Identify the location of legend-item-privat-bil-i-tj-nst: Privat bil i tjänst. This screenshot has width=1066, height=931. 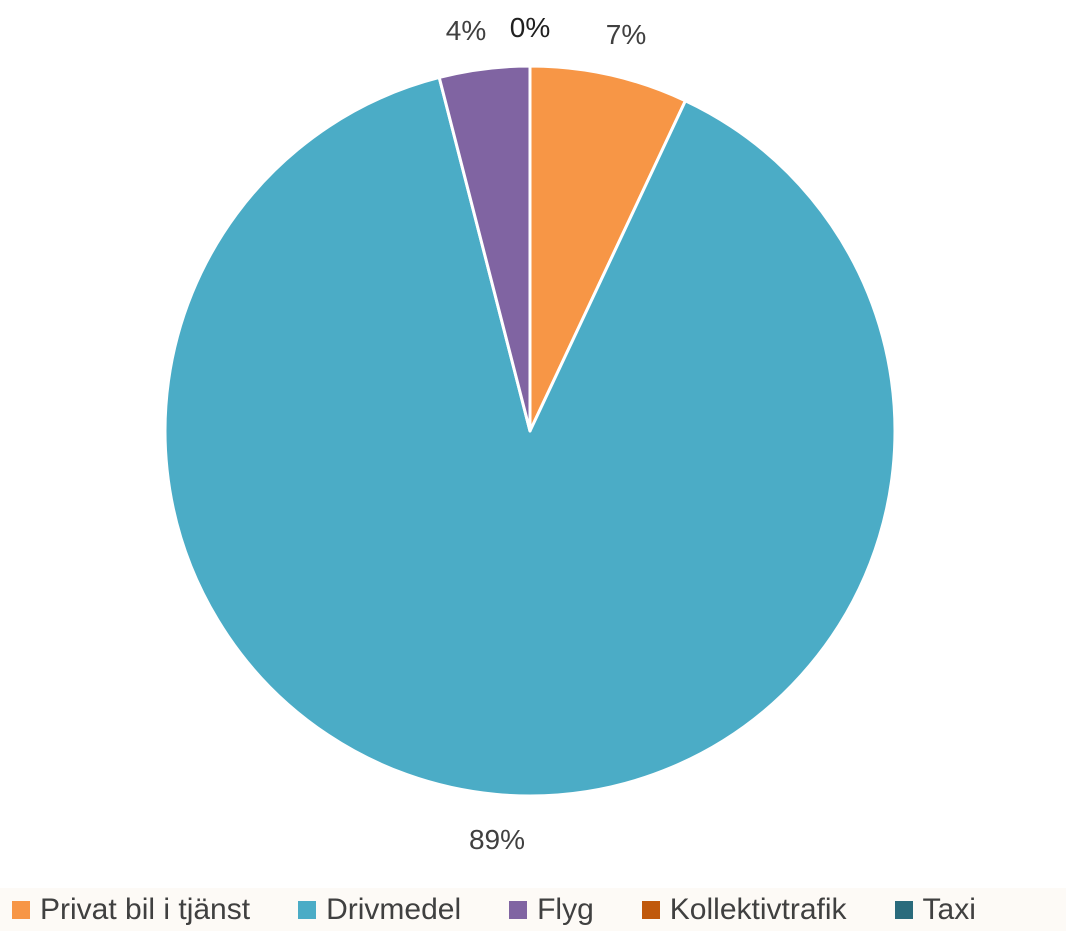
(131, 910).